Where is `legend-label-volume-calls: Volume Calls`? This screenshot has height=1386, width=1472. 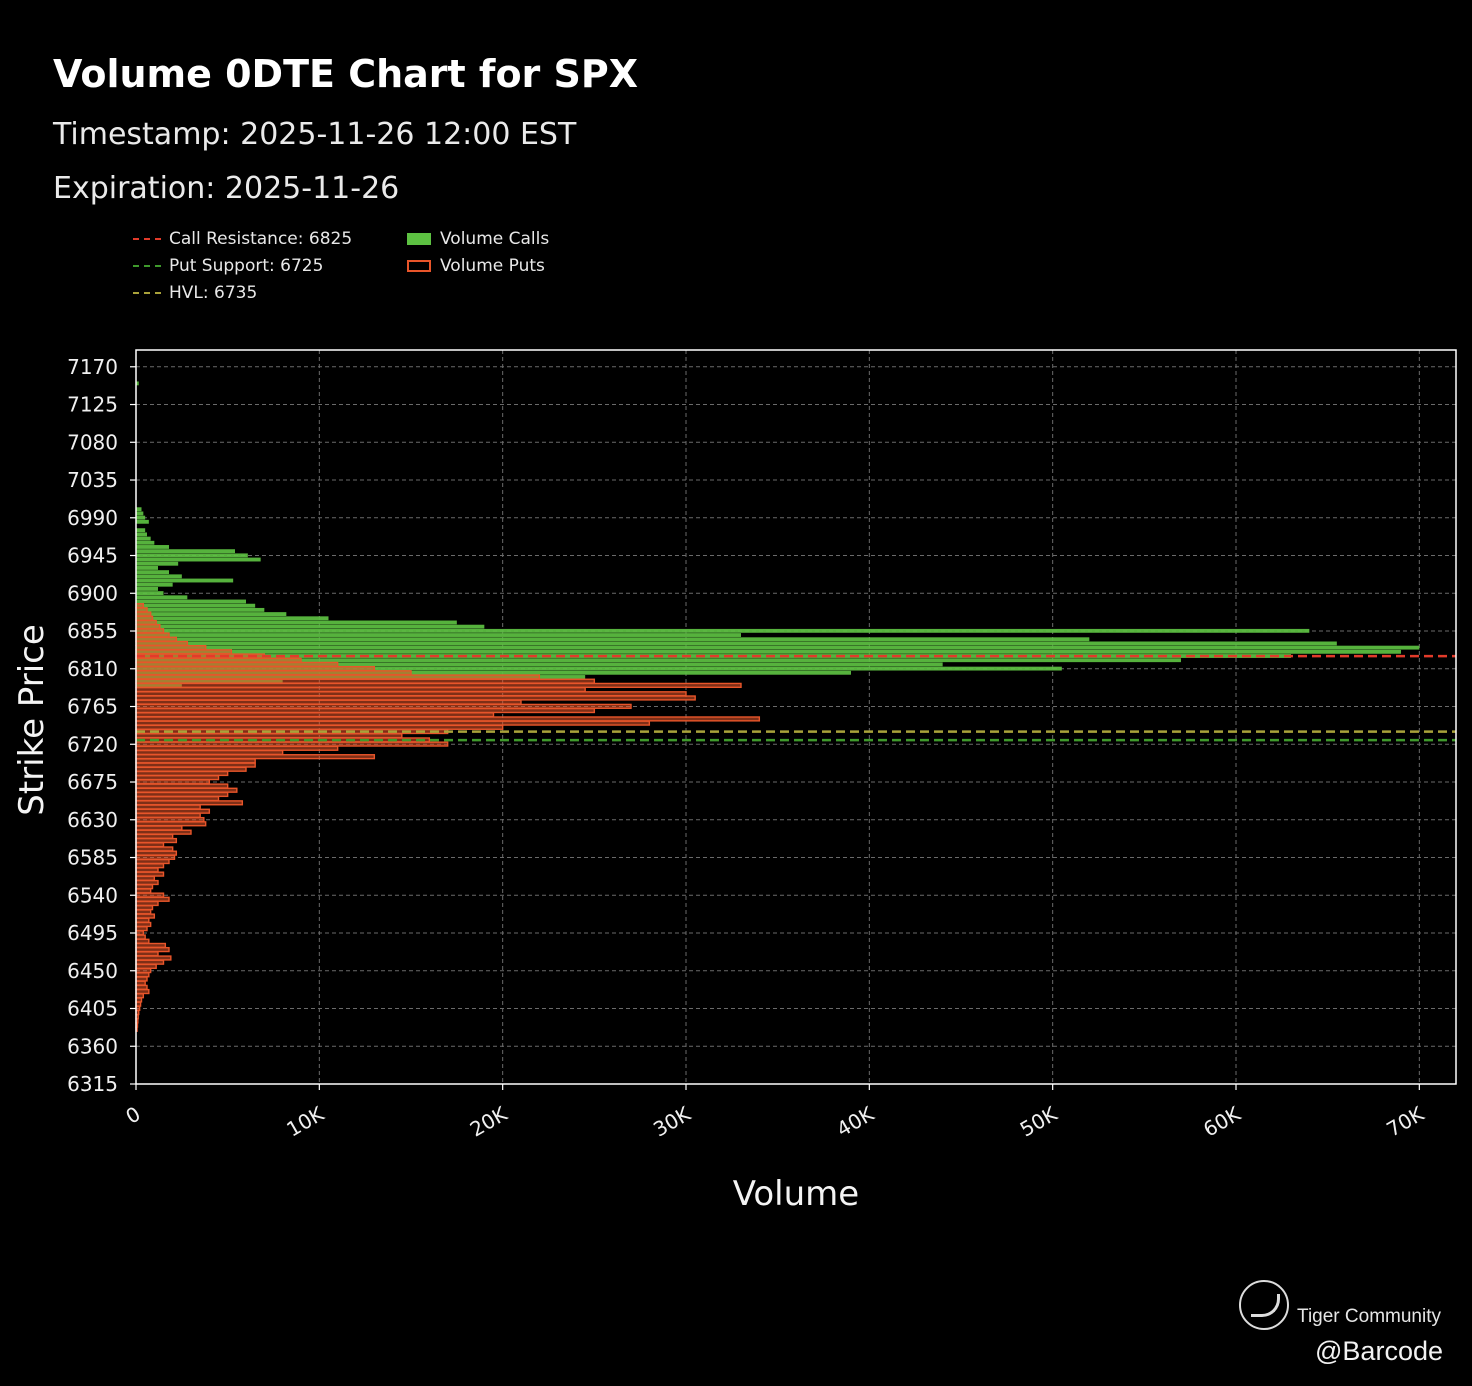 legend-label-volume-calls: Volume Calls is located at coordinates (495, 239).